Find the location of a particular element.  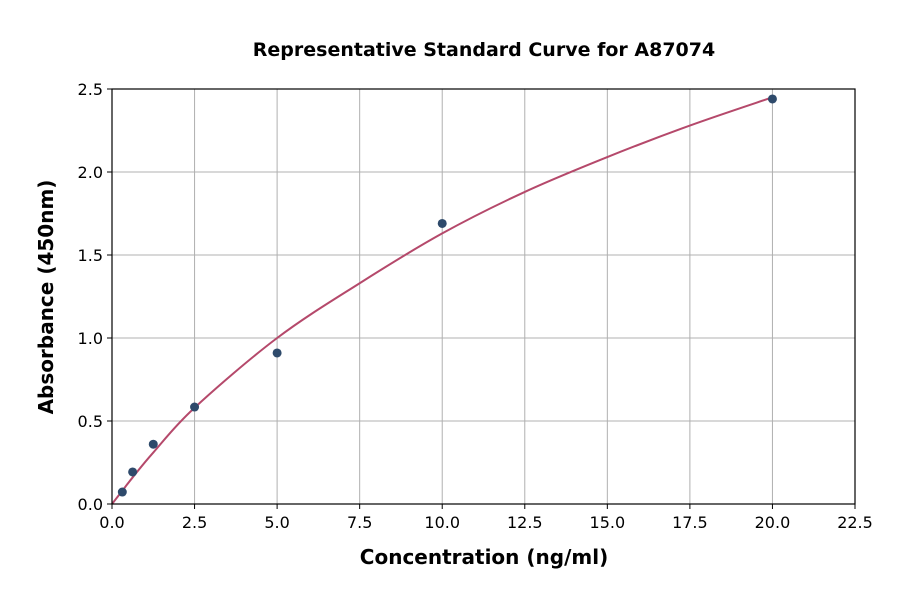

y-axis-label: Absorbance (450nm) is located at coordinates (46, 297).